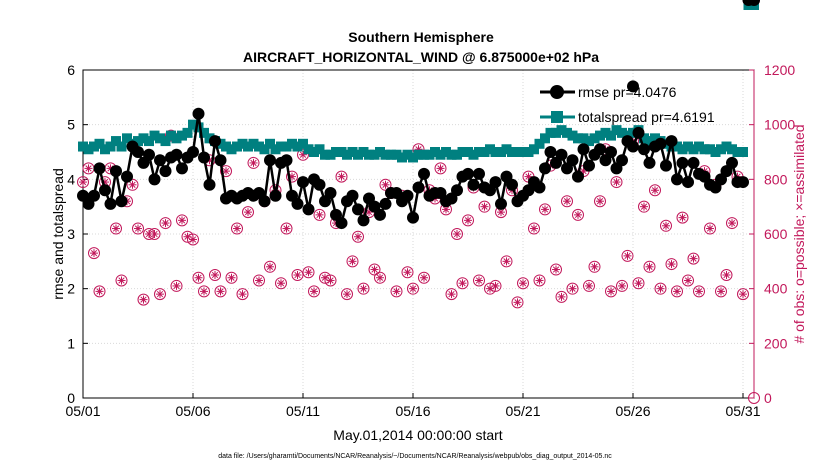 This screenshot has width=830, height=470. I want to click on legend: rmse pr=4.0476 totalspread pr=4.6191, so click(627, 104).